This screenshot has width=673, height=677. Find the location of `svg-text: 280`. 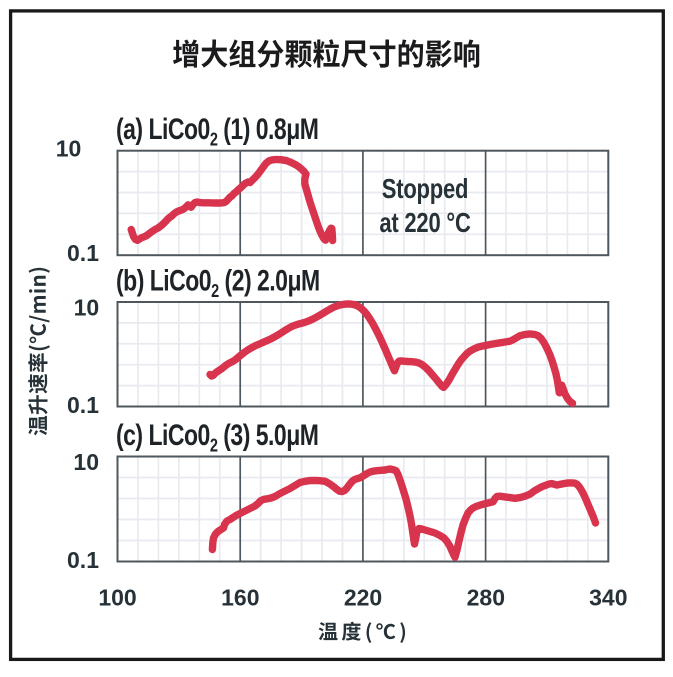

svg-text: 280 is located at coordinates (486, 598).